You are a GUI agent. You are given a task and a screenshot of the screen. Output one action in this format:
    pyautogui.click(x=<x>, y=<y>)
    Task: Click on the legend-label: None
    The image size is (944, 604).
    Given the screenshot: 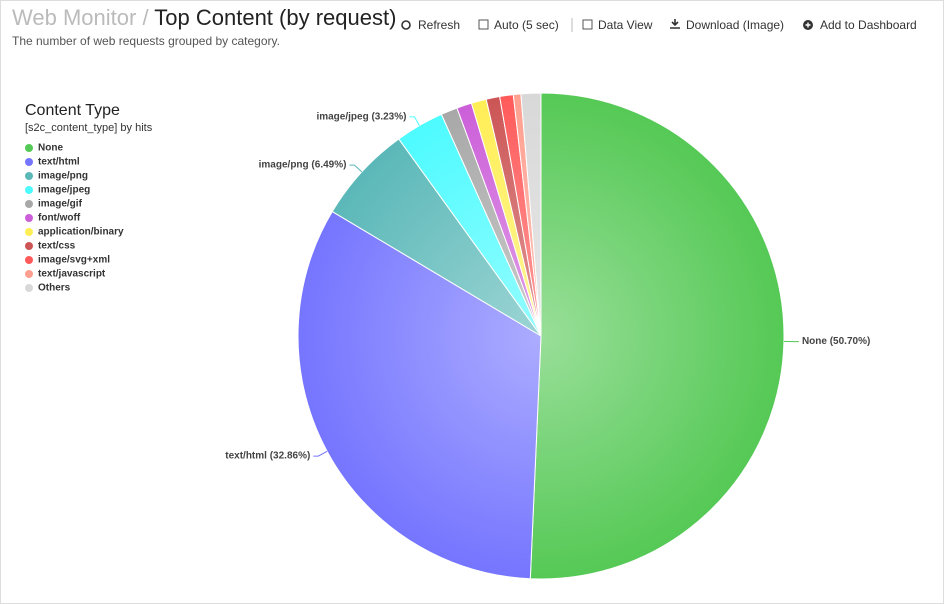 What is the action you would take?
    pyautogui.click(x=50, y=148)
    